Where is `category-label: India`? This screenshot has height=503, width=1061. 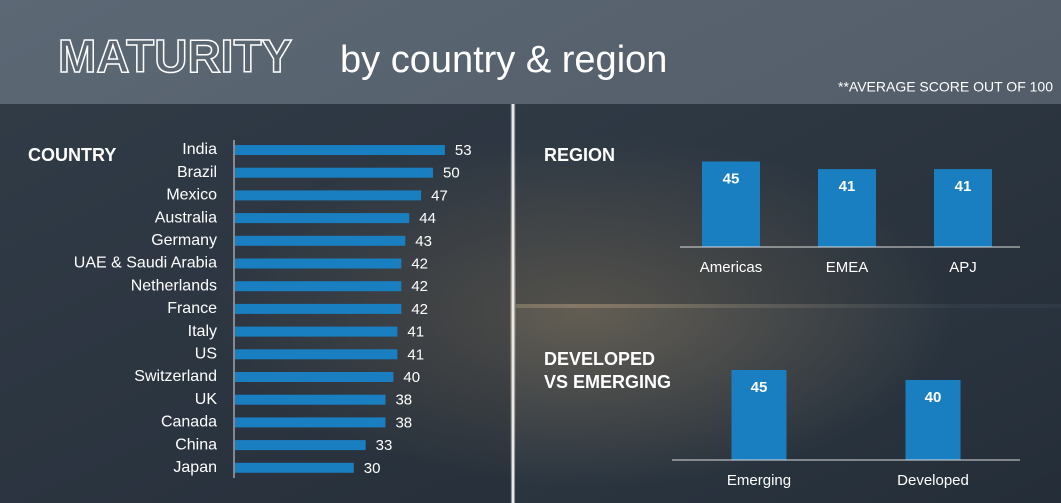 category-label: India is located at coordinates (199, 149).